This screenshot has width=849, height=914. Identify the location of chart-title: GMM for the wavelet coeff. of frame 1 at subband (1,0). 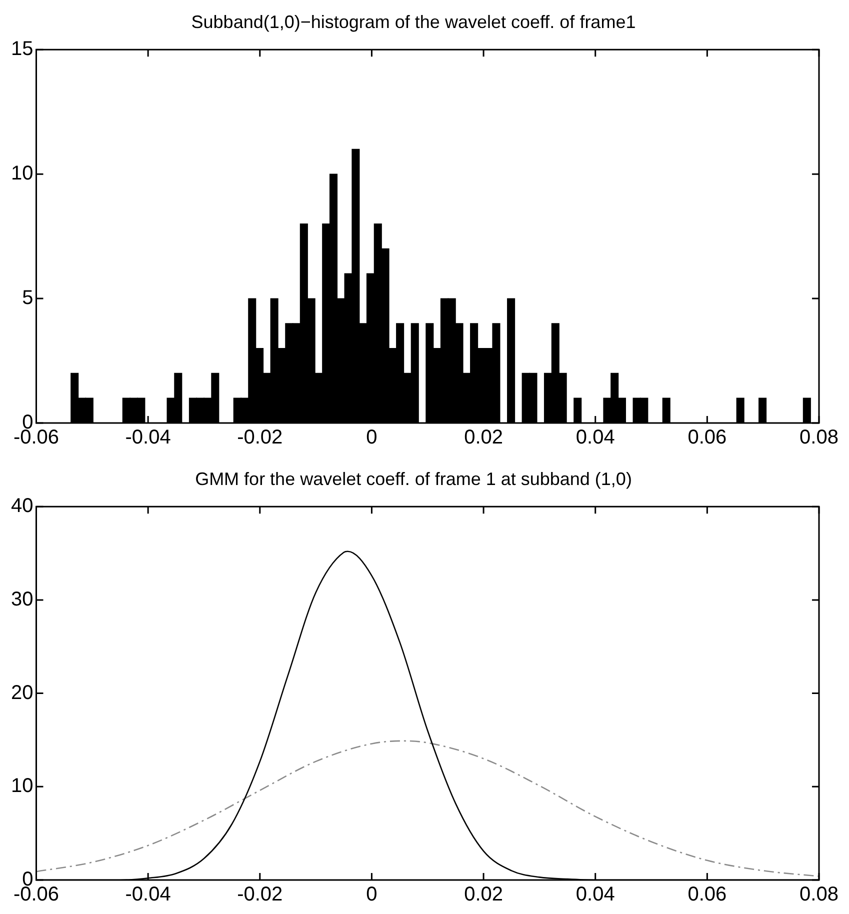
(413, 478).